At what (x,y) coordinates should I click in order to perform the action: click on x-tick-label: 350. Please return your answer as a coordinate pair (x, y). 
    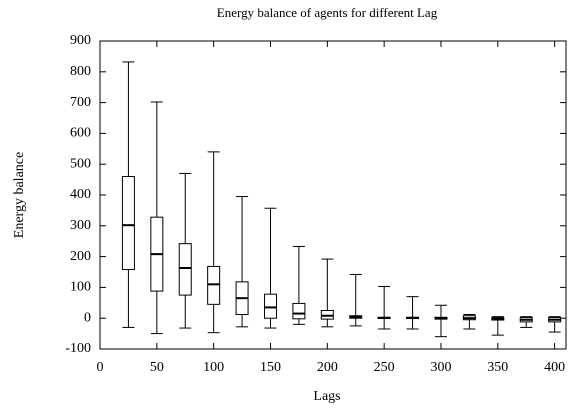
    Looking at the image, I should click on (497, 367).